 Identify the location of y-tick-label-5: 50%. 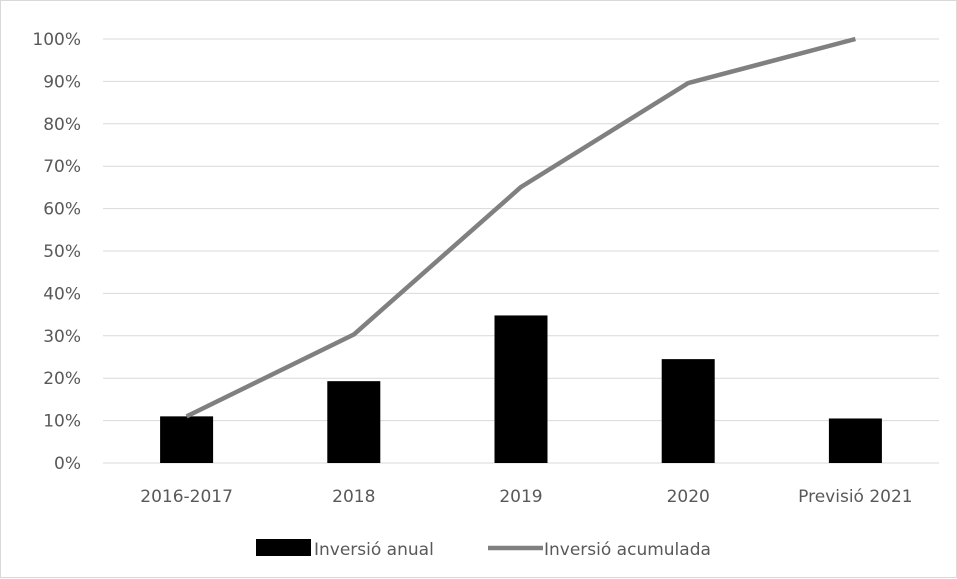
(62, 252).